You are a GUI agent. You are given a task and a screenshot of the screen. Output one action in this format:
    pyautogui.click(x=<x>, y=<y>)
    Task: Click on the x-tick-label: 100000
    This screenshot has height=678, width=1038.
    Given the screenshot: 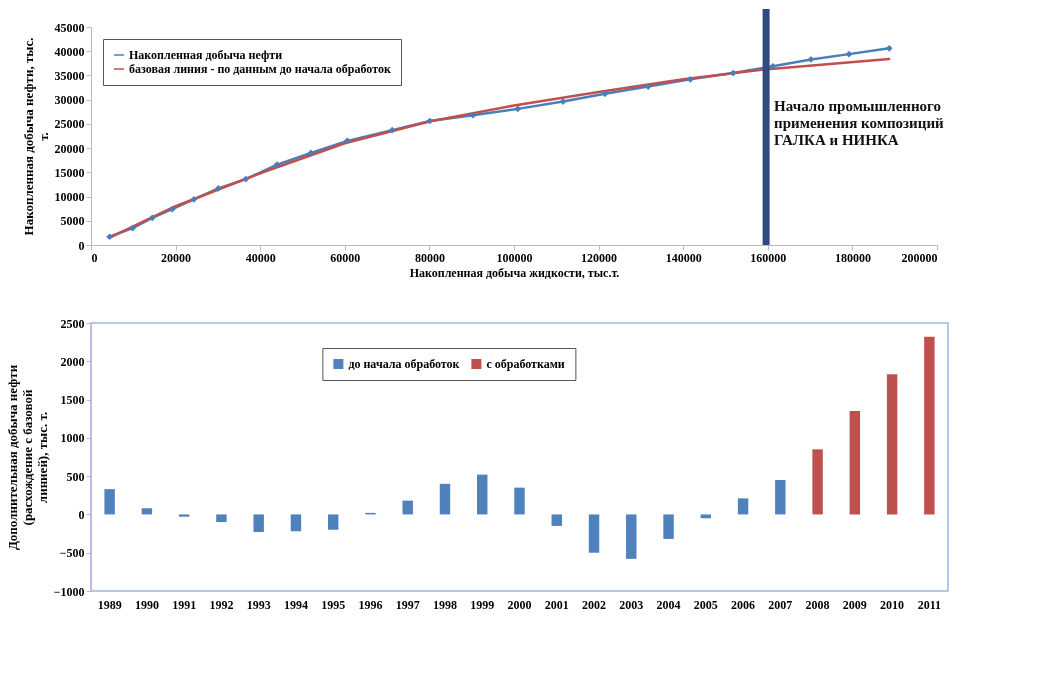 What is the action you would take?
    pyautogui.click(x=514, y=257)
    